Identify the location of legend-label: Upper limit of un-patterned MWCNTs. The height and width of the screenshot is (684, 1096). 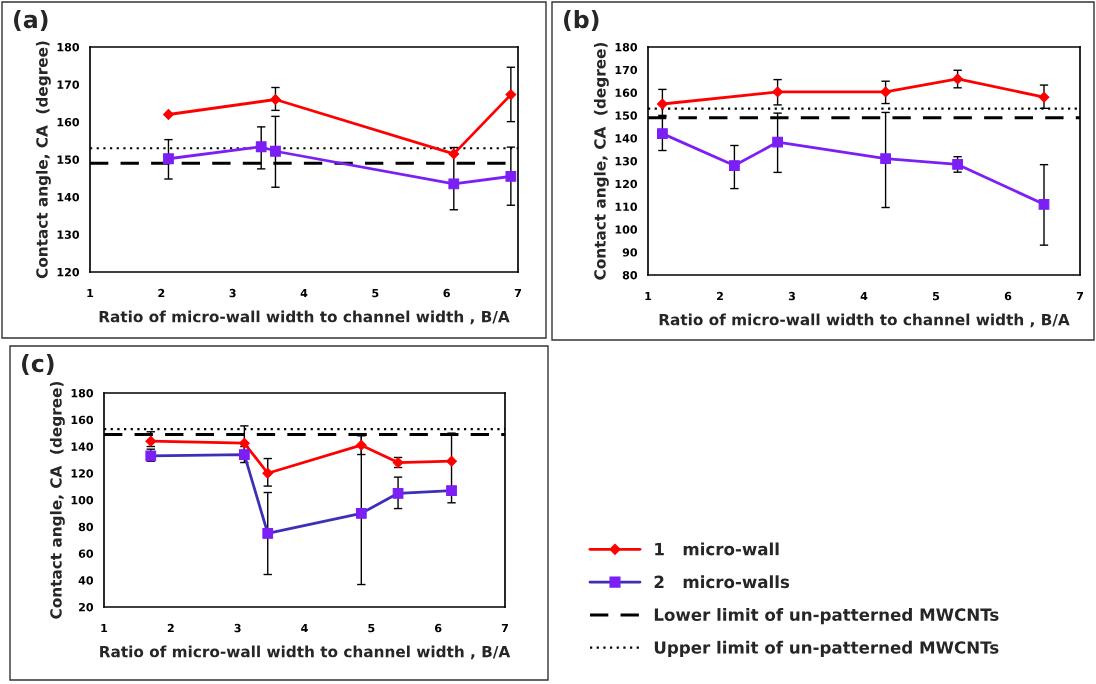
(826, 648).